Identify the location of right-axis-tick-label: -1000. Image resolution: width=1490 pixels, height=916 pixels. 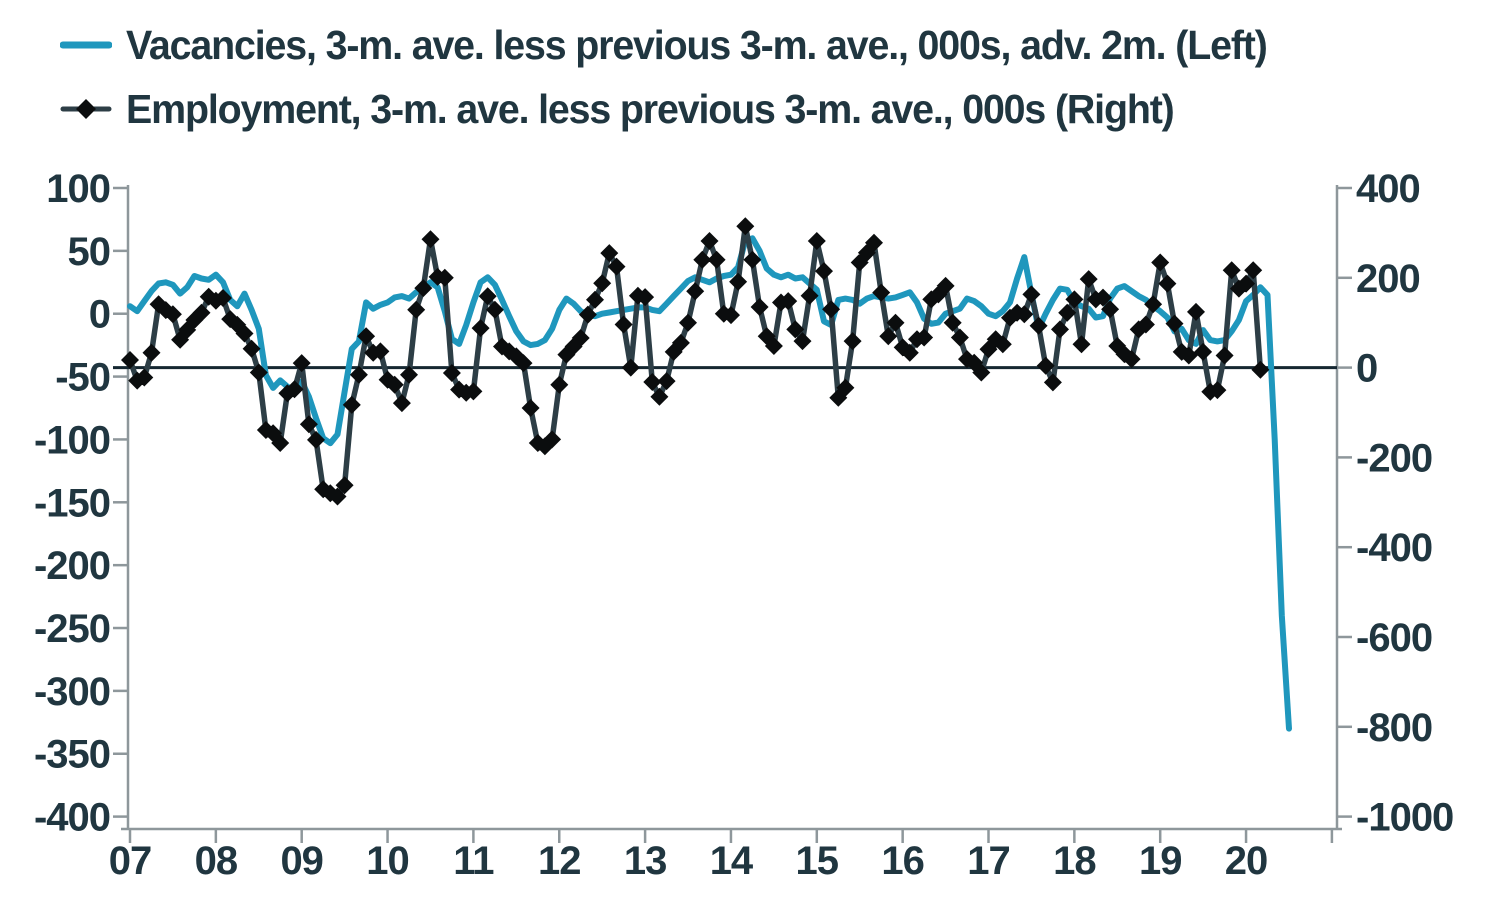
(1404, 818).